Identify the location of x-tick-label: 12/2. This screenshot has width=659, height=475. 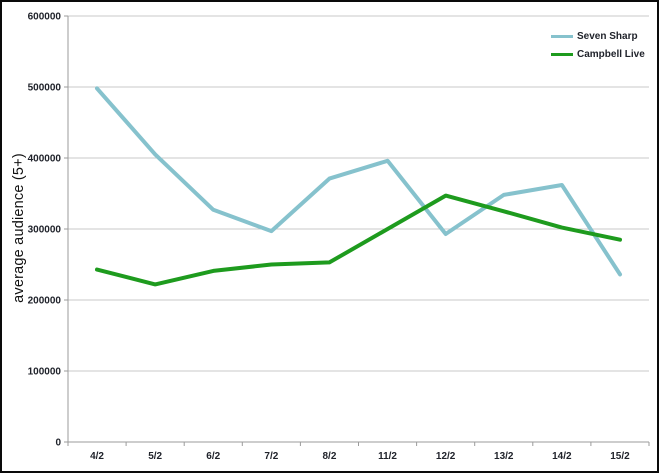
(446, 456).